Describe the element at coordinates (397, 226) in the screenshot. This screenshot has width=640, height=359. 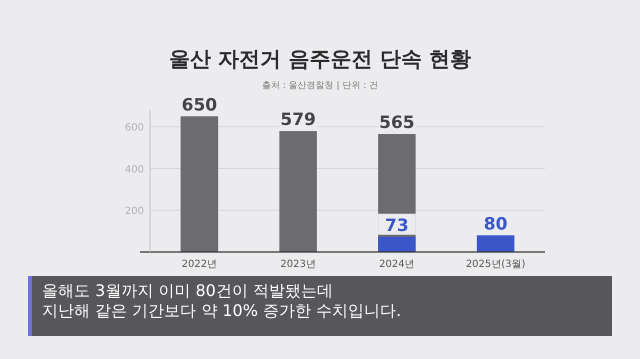
I see `data-label: 73` at that location.